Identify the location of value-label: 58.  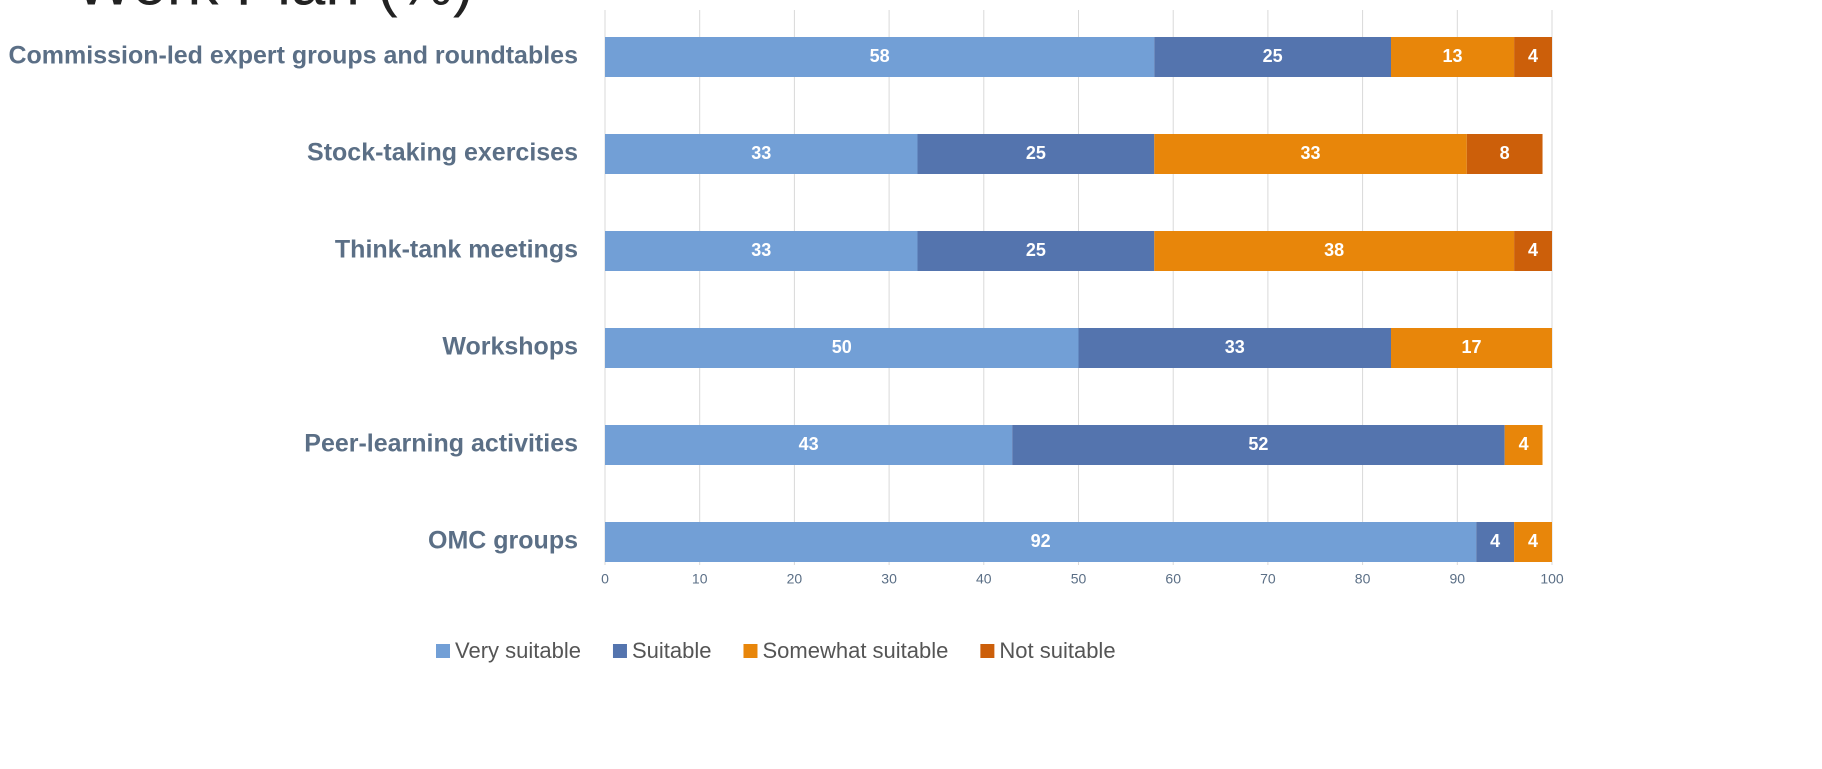
(880, 56).